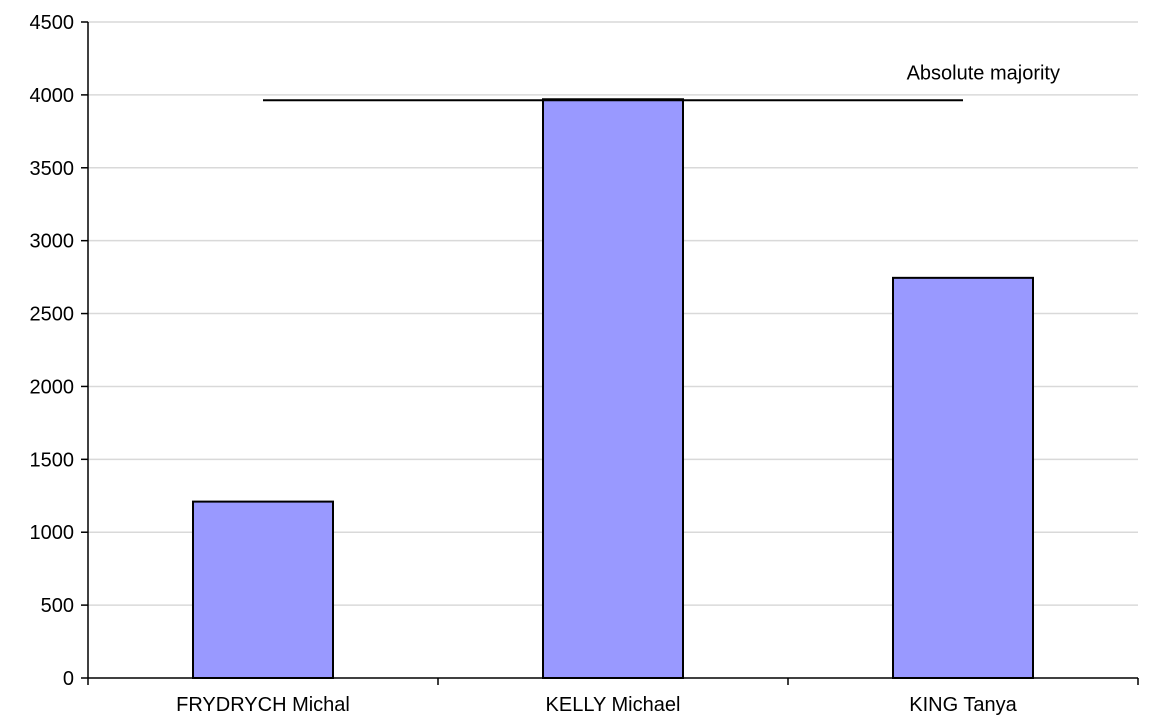  Describe the element at coordinates (68, 679) in the screenshot. I see `y-tick-label: 0` at that location.